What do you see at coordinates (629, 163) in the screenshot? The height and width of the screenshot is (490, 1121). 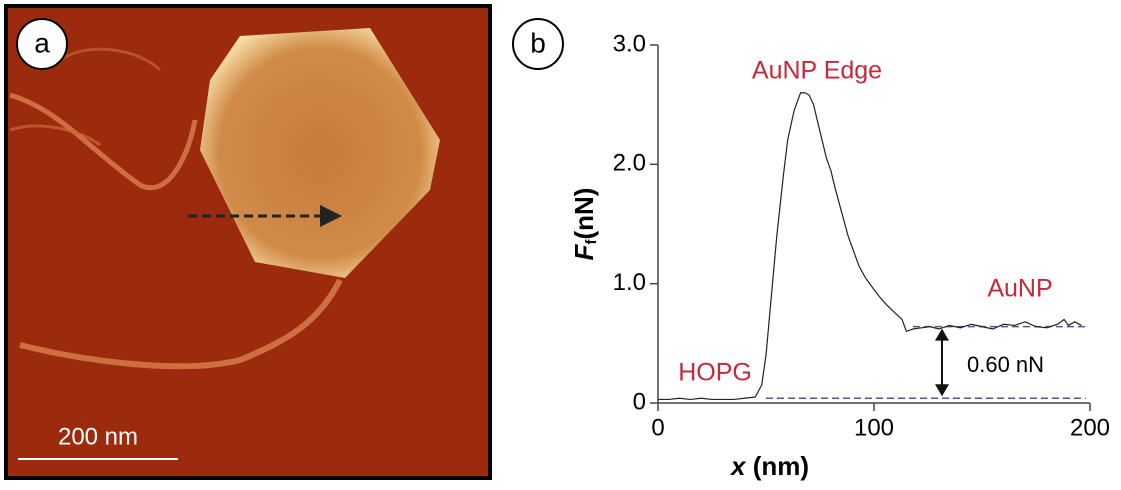 I see `y-tick-label: 2.0` at bounding box center [629, 163].